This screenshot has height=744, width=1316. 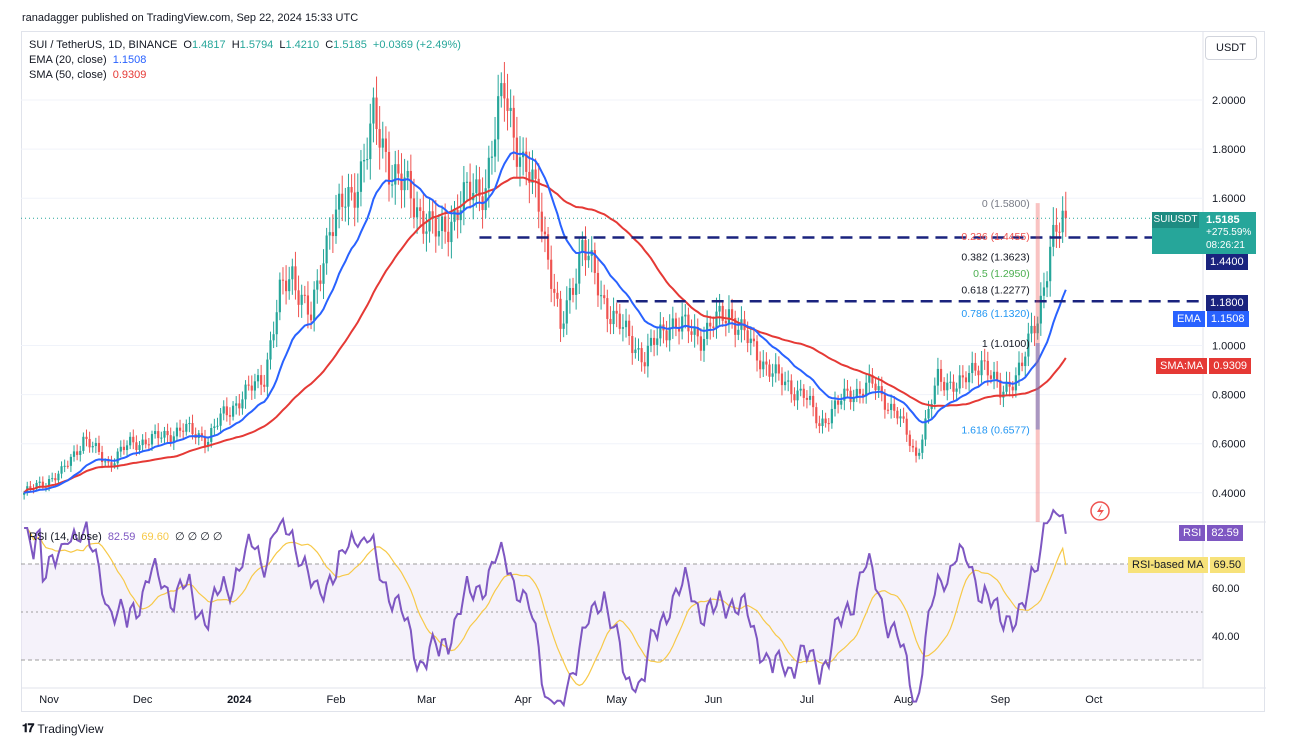 I want to click on fib-level-label: 0.5 (1.2950), so click(x=1001, y=274).